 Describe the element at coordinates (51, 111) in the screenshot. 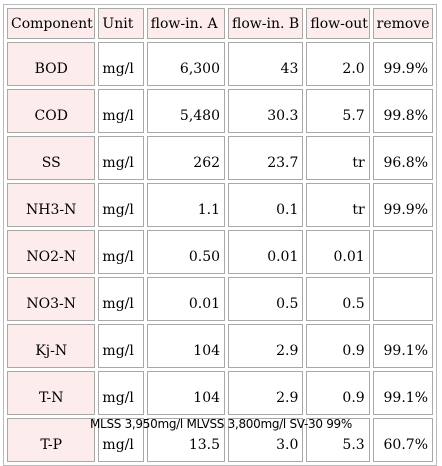

I see `component-cell: COD` at that location.